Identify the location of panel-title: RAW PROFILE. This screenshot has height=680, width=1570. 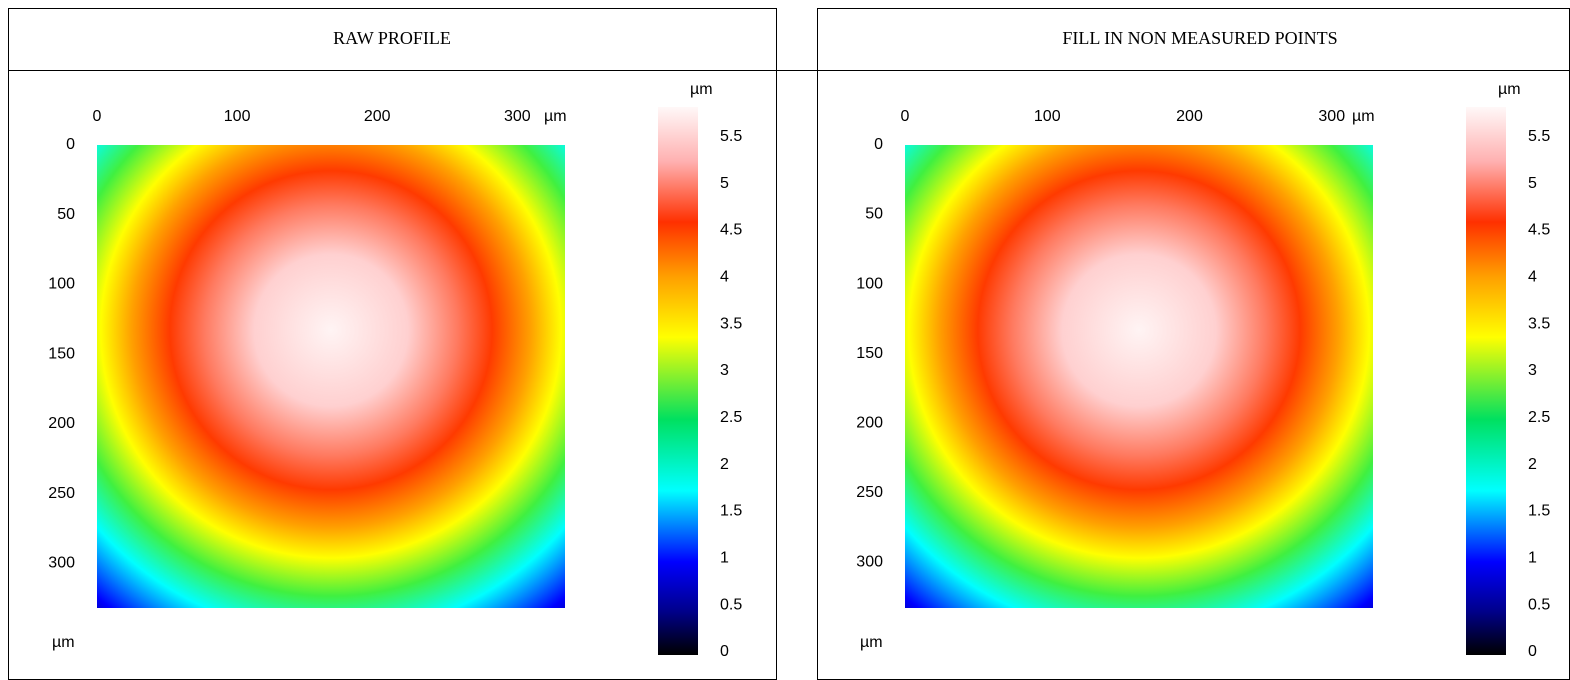
(392, 38).